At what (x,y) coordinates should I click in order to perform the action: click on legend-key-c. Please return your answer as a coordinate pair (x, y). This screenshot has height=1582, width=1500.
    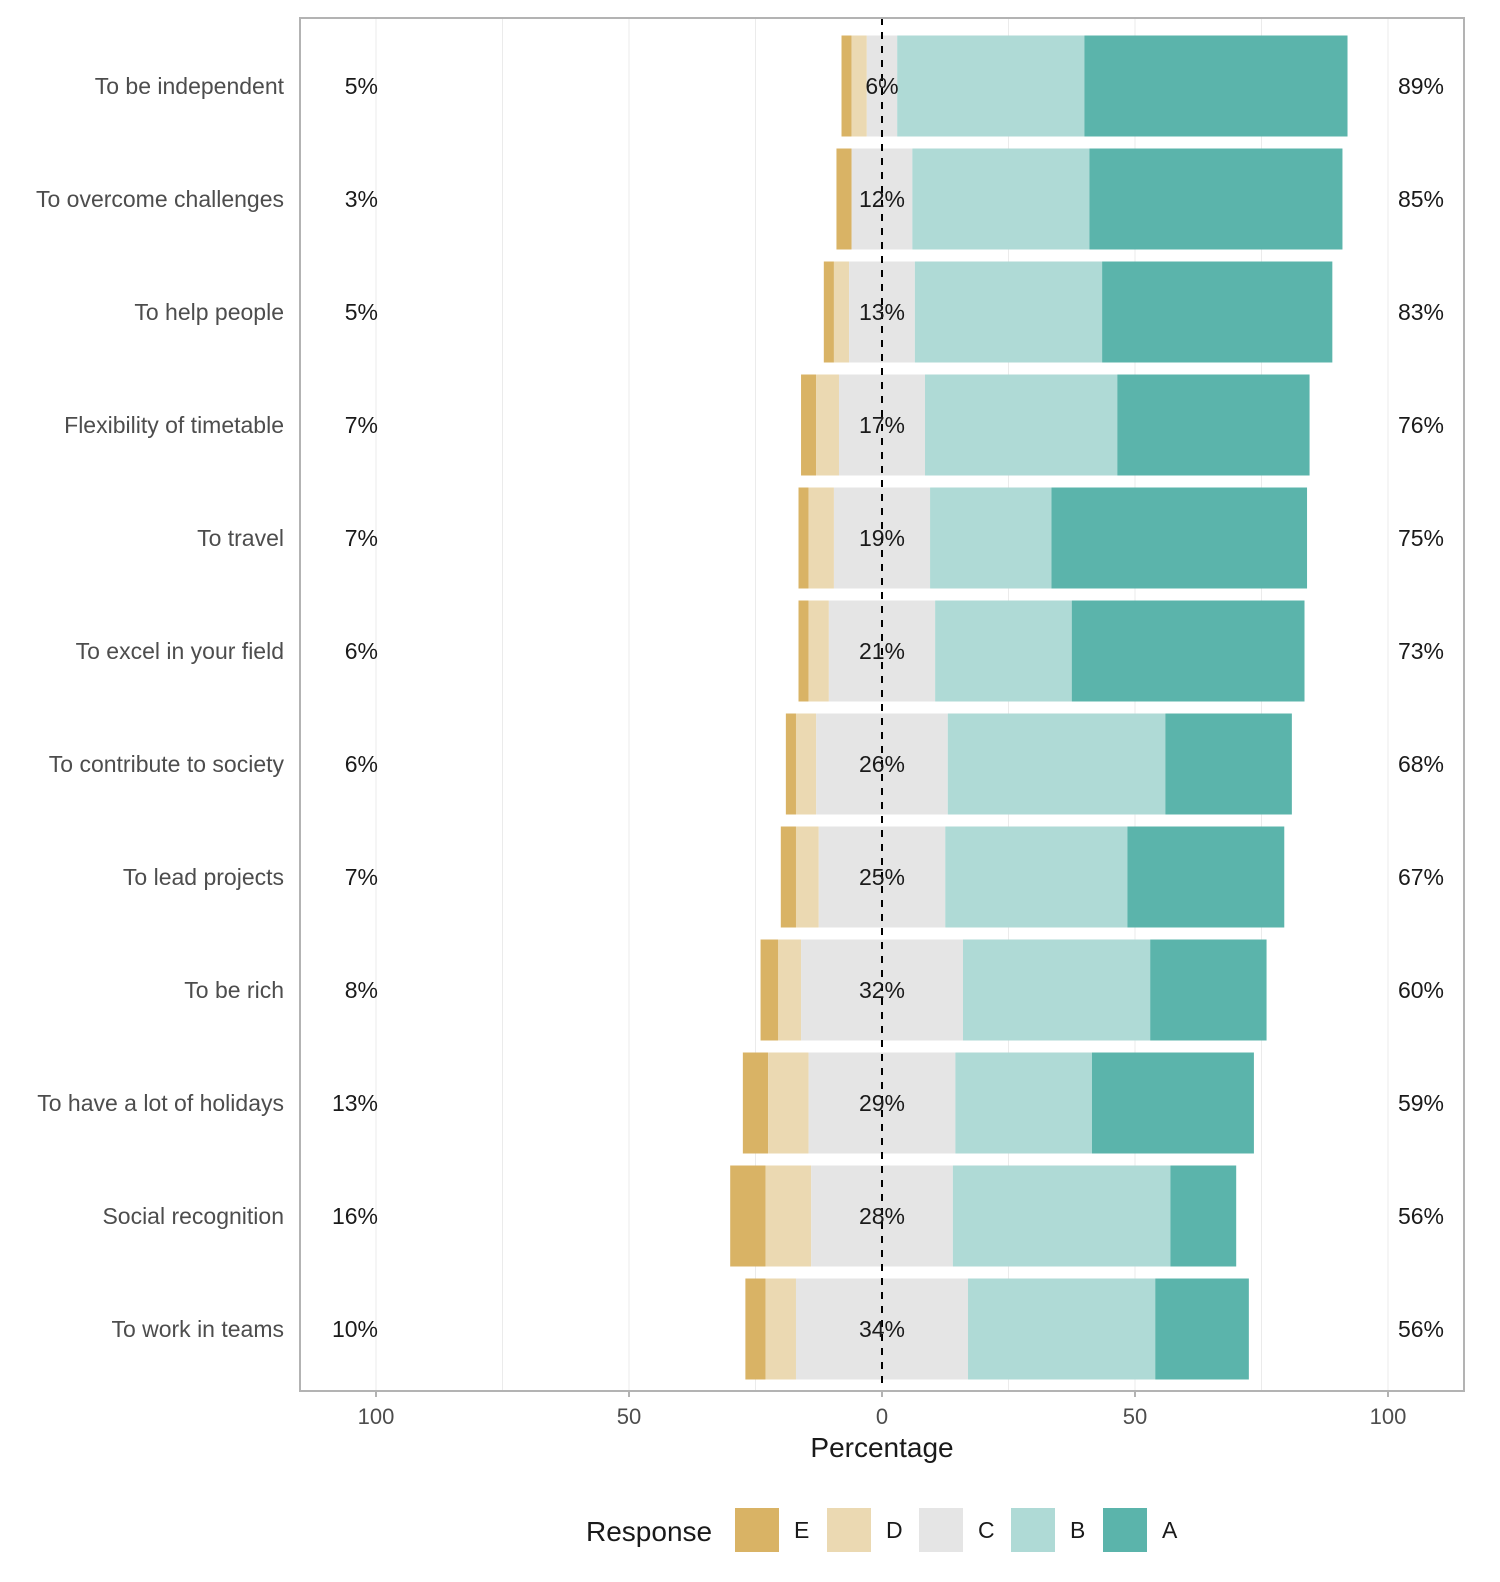
    Looking at the image, I should click on (941, 1530).